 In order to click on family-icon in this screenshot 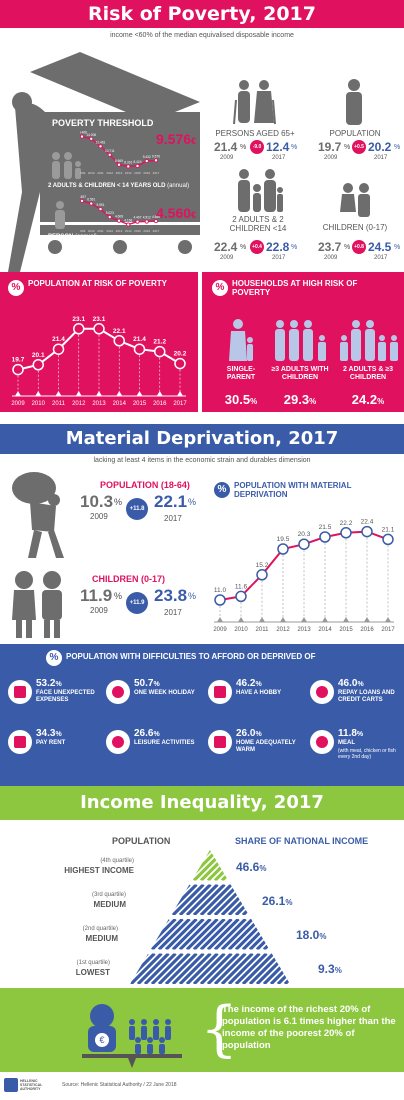, I will do `click(66, 165)`.